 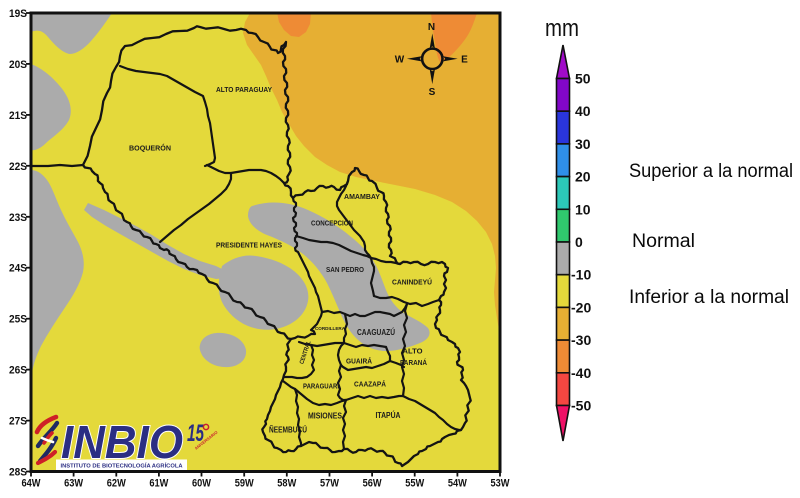 What do you see at coordinates (249, 245) in the screenshot?
I see `svg-text: PRESIDENTE HAYES` at bounding box center [249, 245].